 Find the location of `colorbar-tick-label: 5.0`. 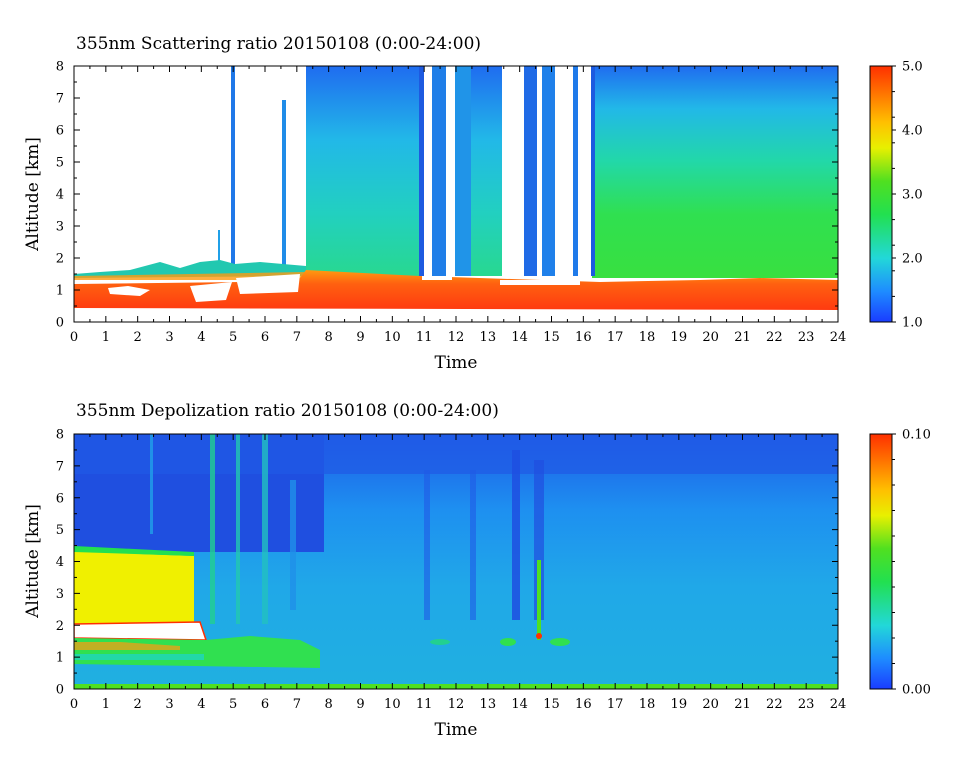

colorbar-tick-label: 5.0 is located at coordinates (912, 67).